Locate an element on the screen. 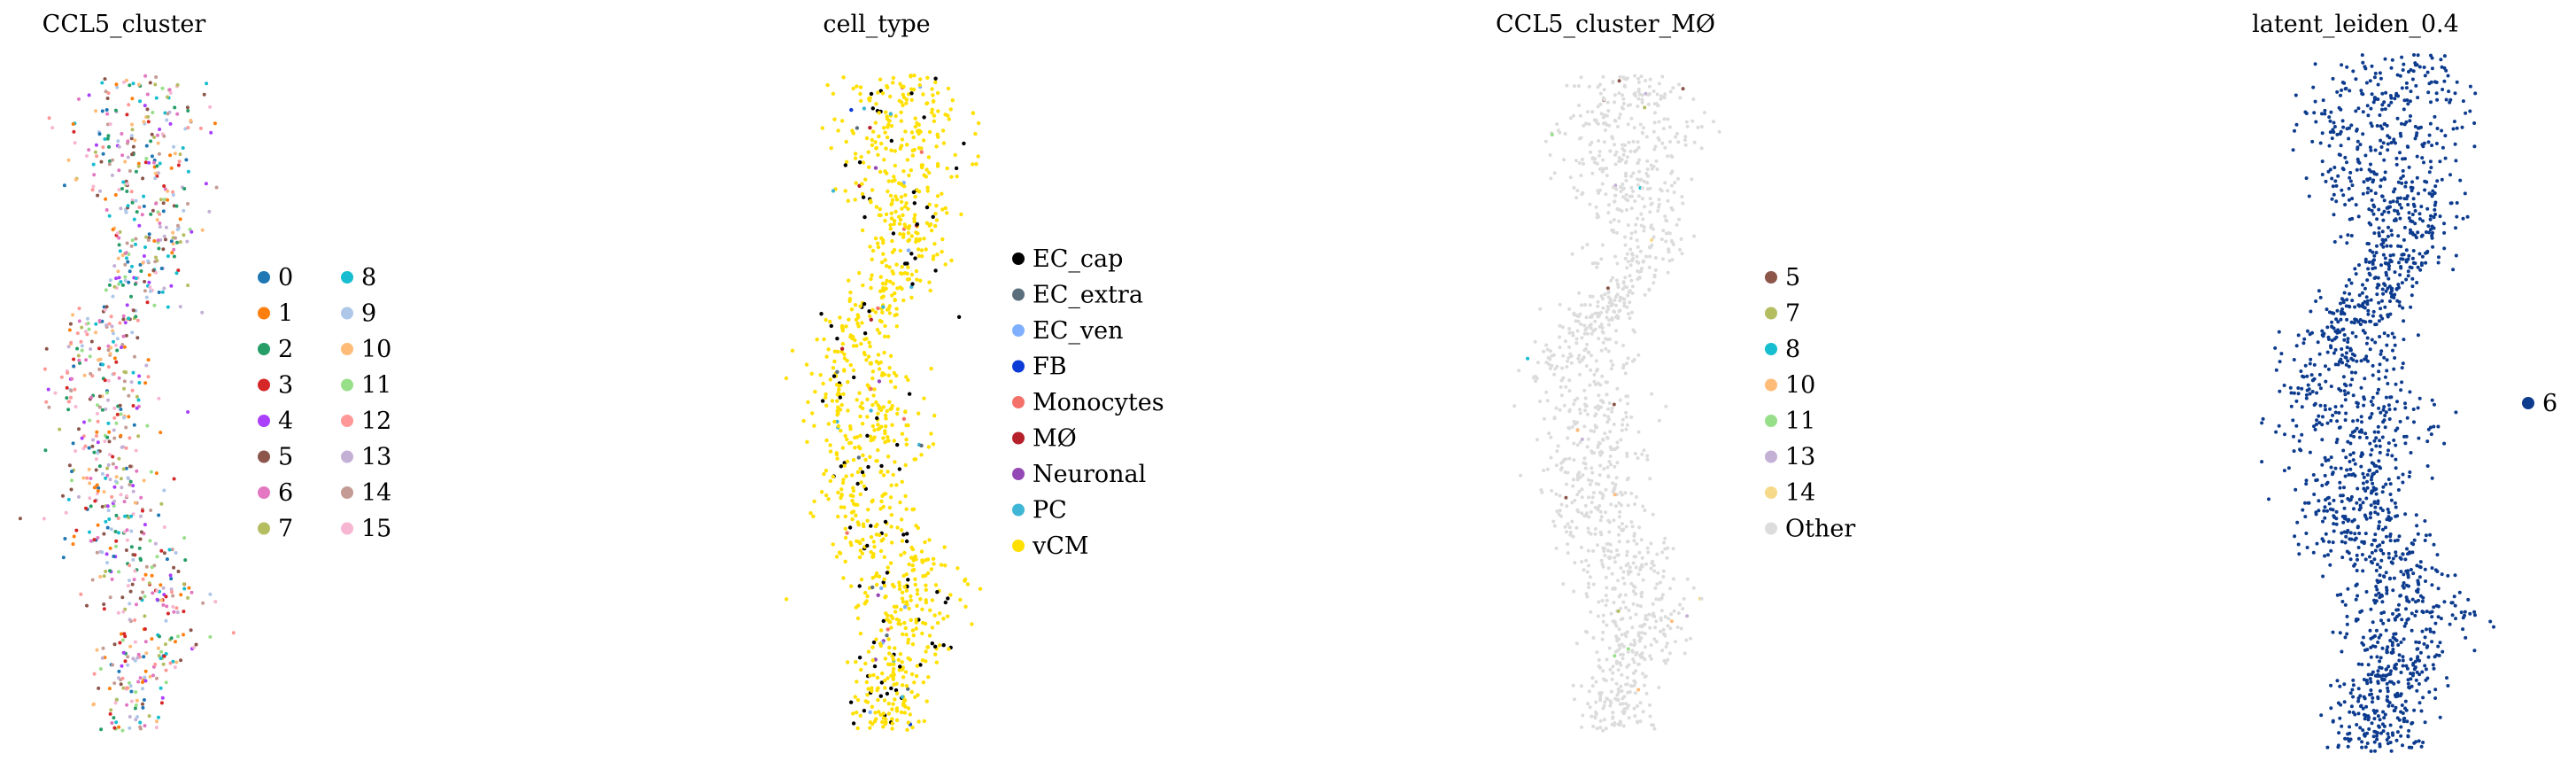 The height and width of the screenshot is (777, 2576). legend-item: 14 is located at coordinates (366, 493).